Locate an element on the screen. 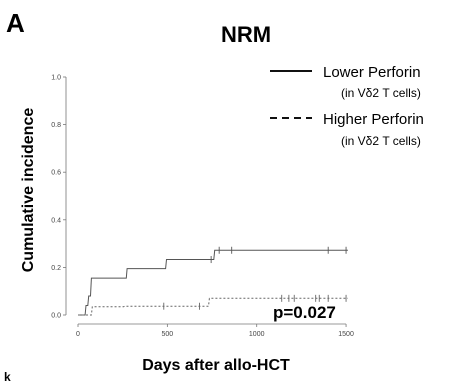  y-tick-label: 0.4 is located at coordinates (56, 220).